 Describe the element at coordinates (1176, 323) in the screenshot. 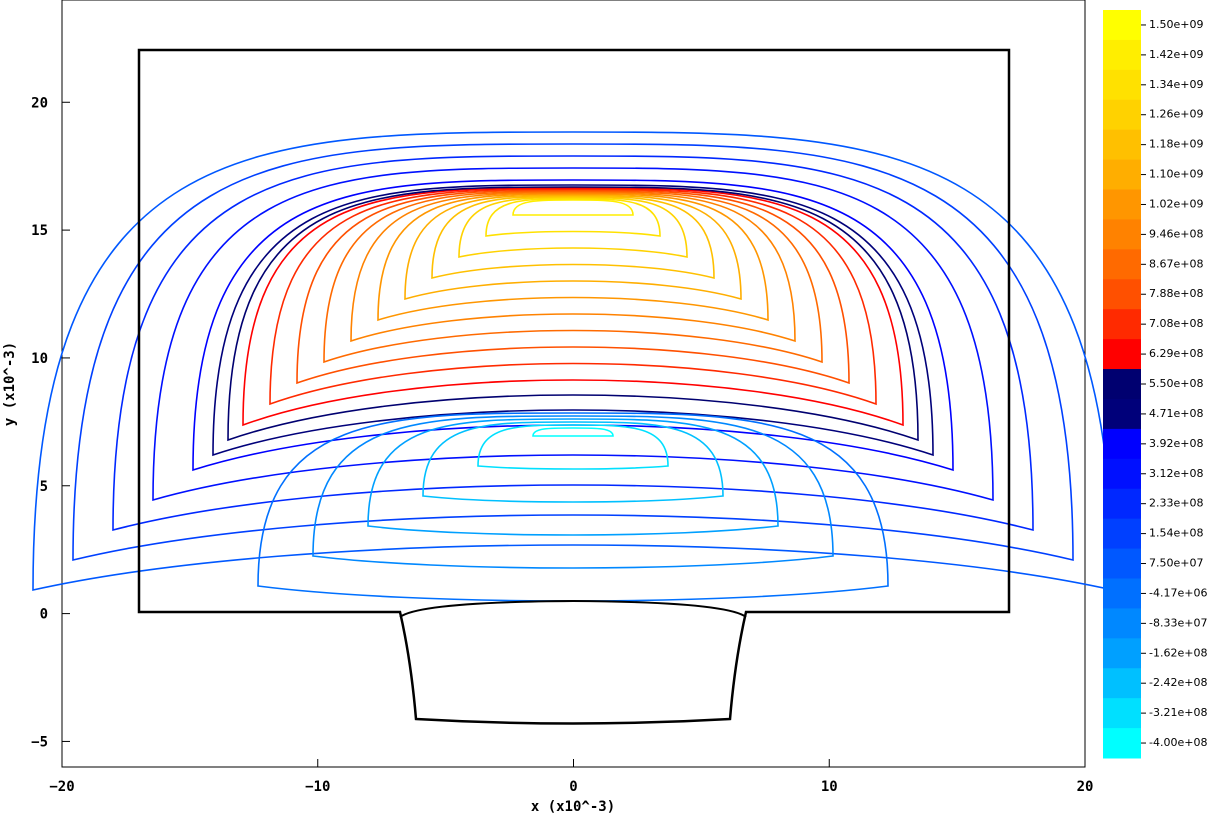

I see `colorbar-label: 7.08e+08` at that location.